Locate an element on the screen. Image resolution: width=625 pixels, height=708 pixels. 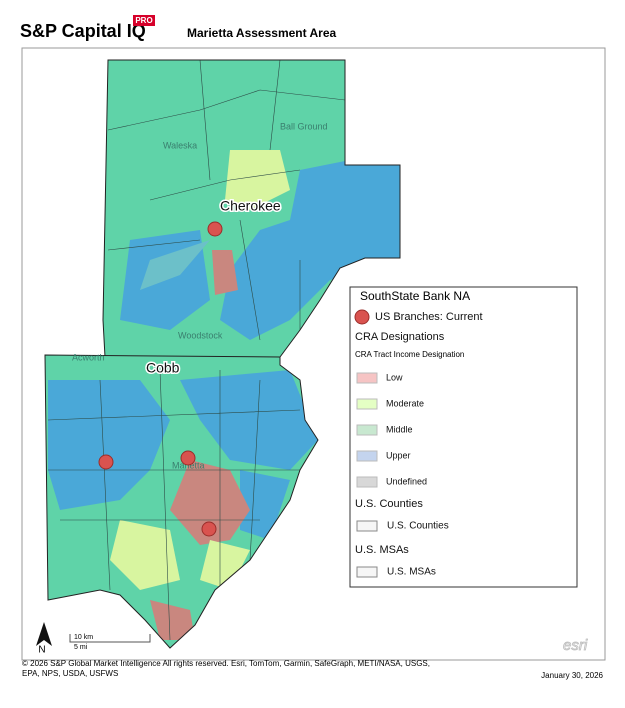
legend-item: U.S. Counties is located at coordinates (418, 526).